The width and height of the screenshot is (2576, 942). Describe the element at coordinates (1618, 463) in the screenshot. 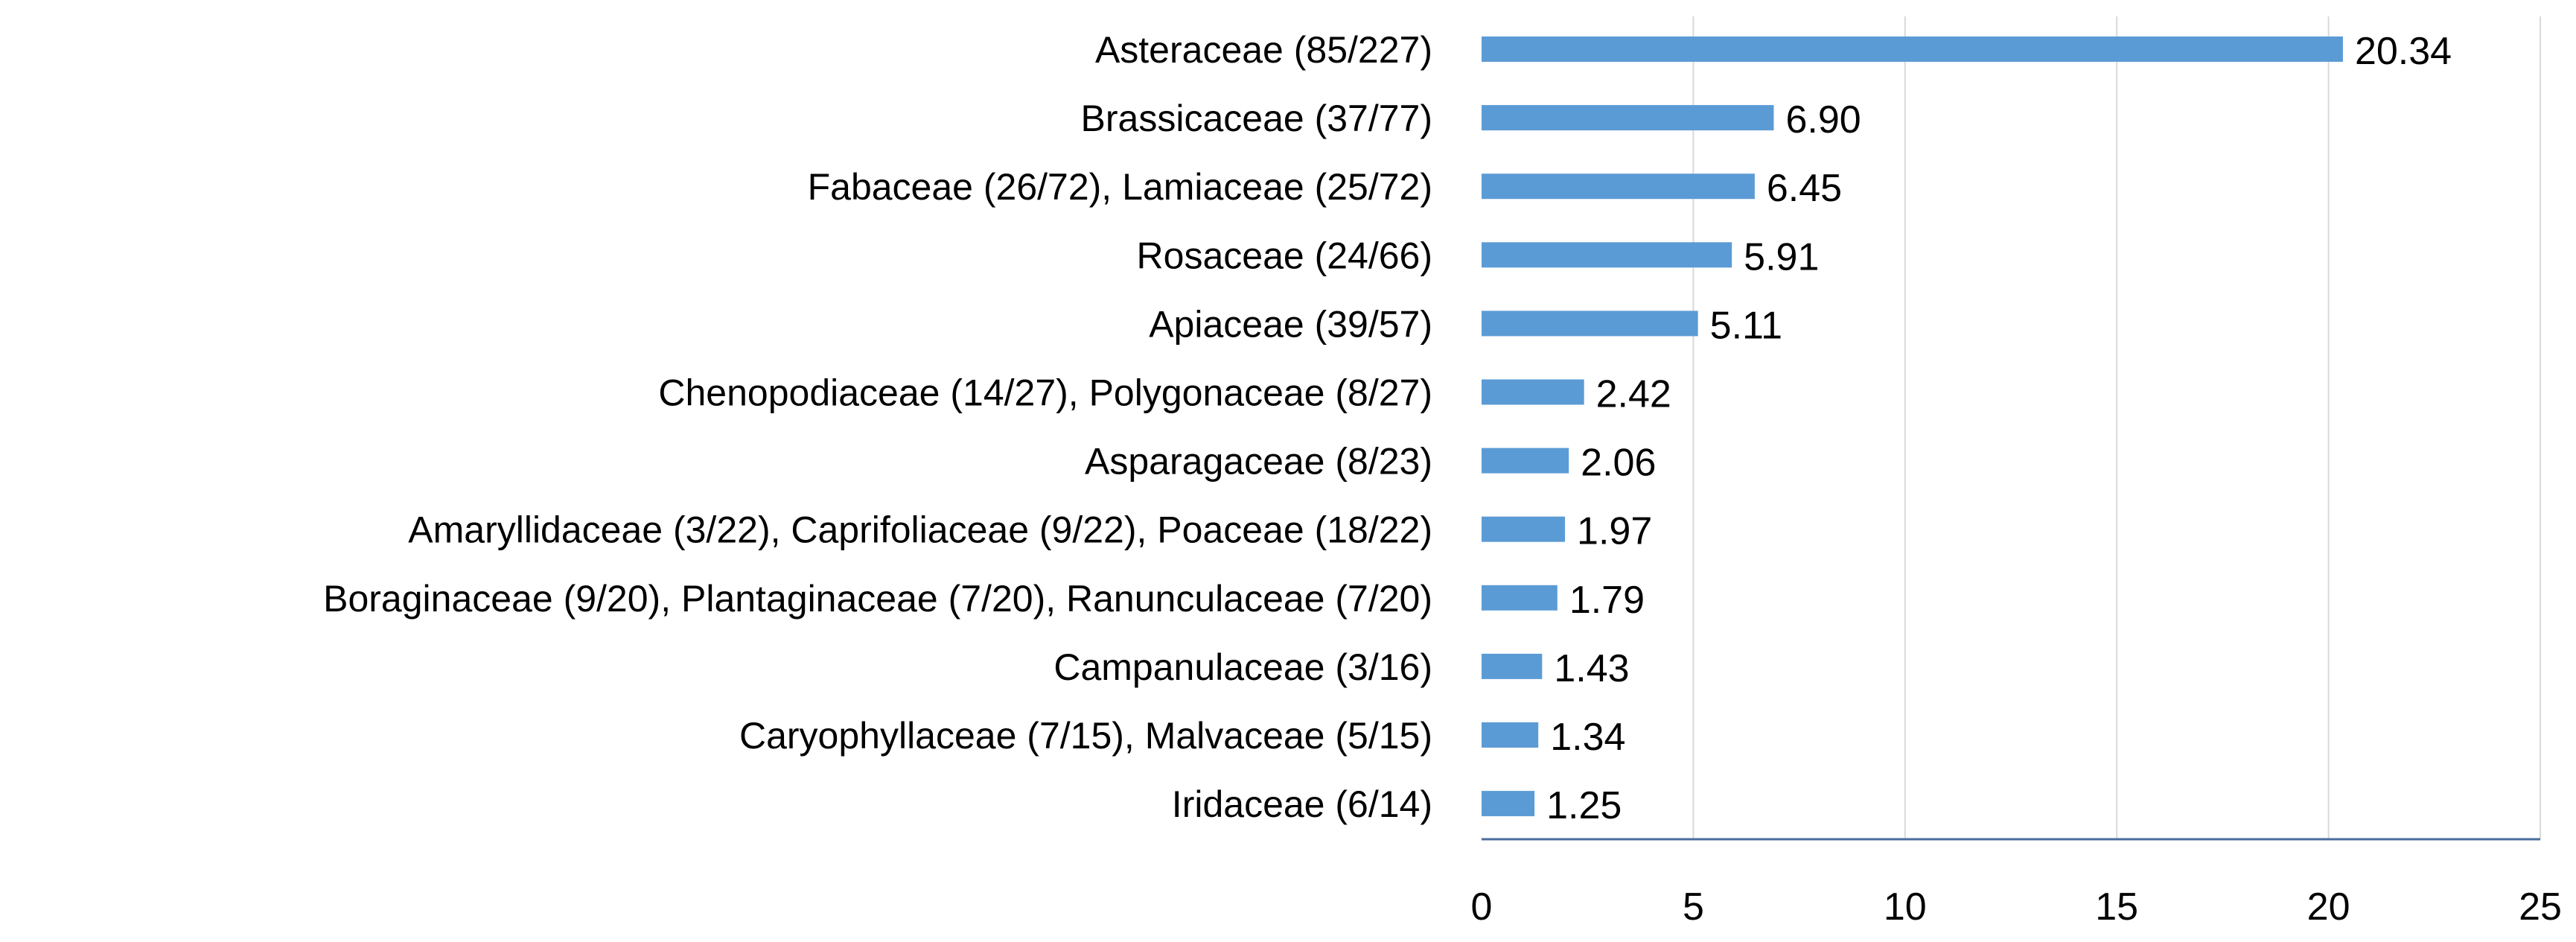

I see `value-label-7: 2.06` at that location.